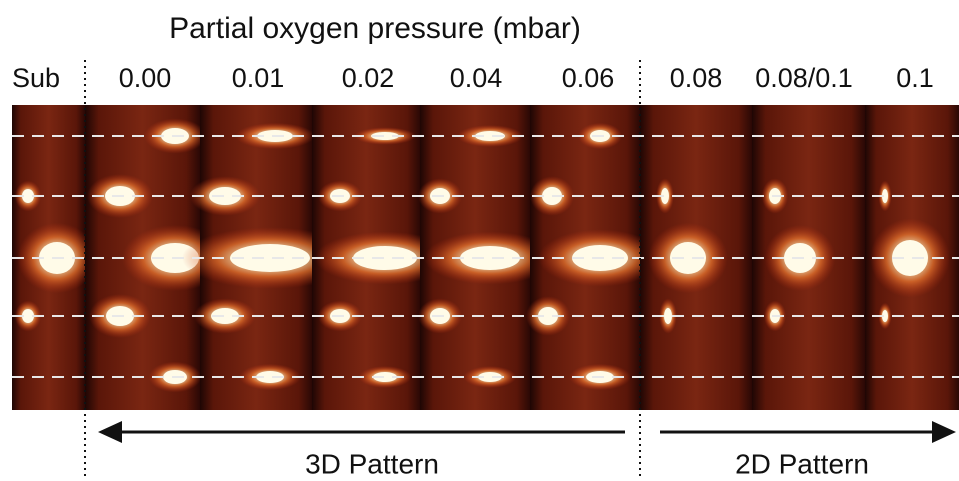  Describe the element at coordinates (915, 78) in the screenshot. I see `column-label: 0.1` at that location.